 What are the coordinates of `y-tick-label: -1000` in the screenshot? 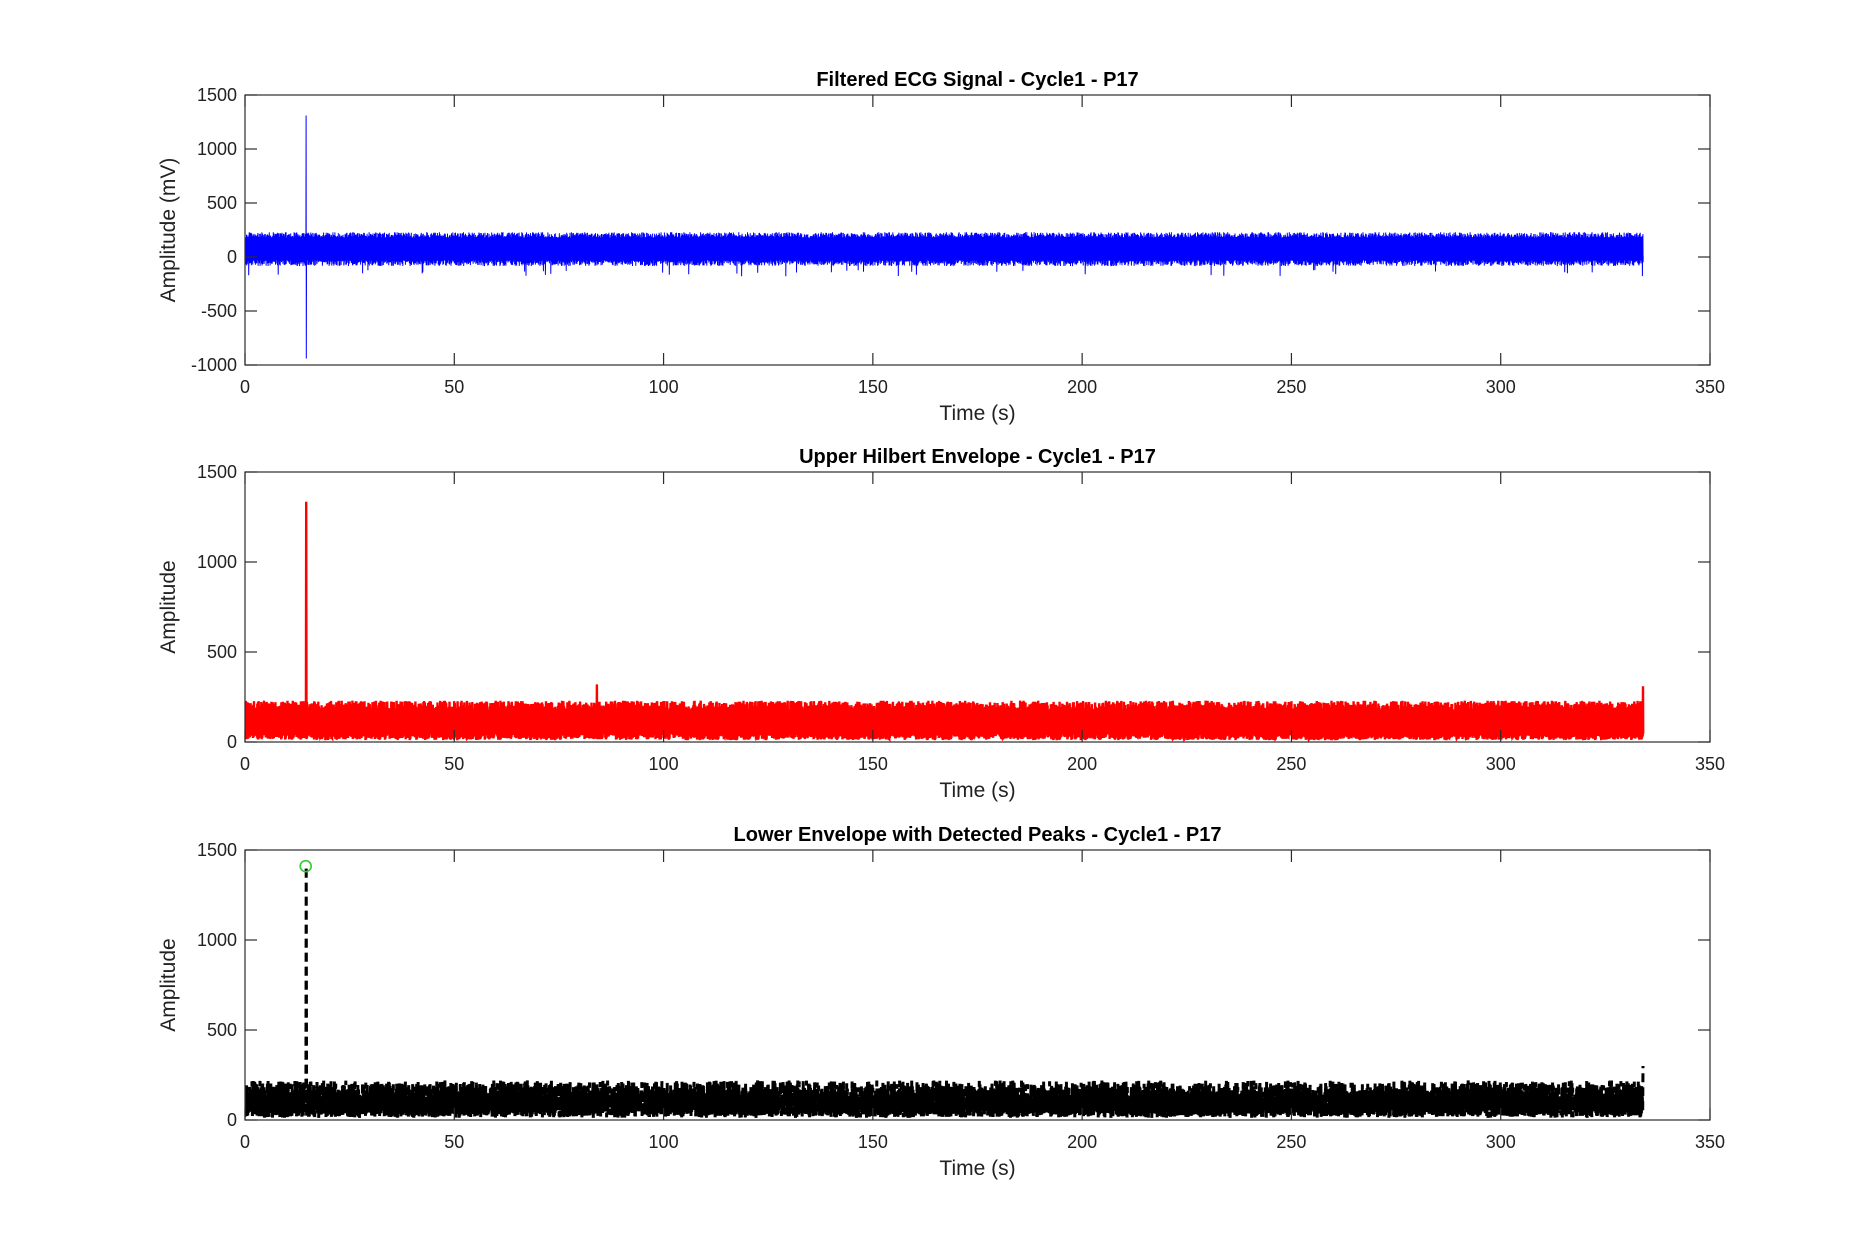 It's located at (214, 365).